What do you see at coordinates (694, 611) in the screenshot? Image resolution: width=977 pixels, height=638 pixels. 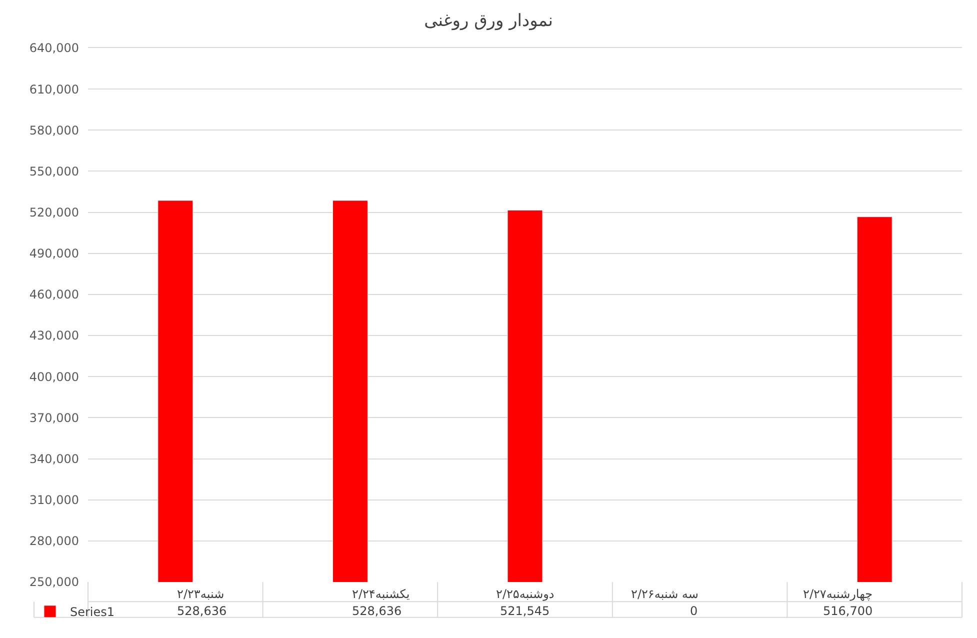 I see `text: 0` at bounding box center [694, 611].